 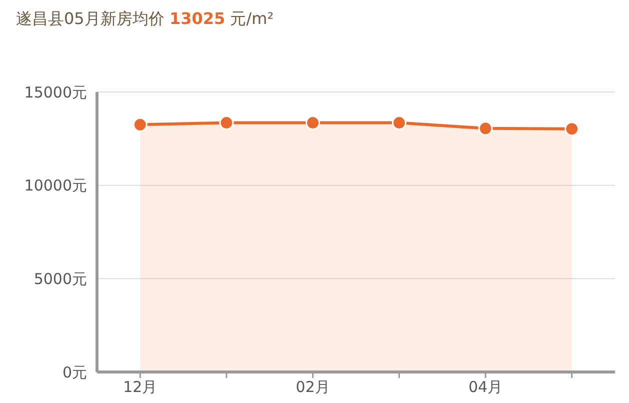 I want to click on y-tick-label: 0元, so click(x=74, y=372).